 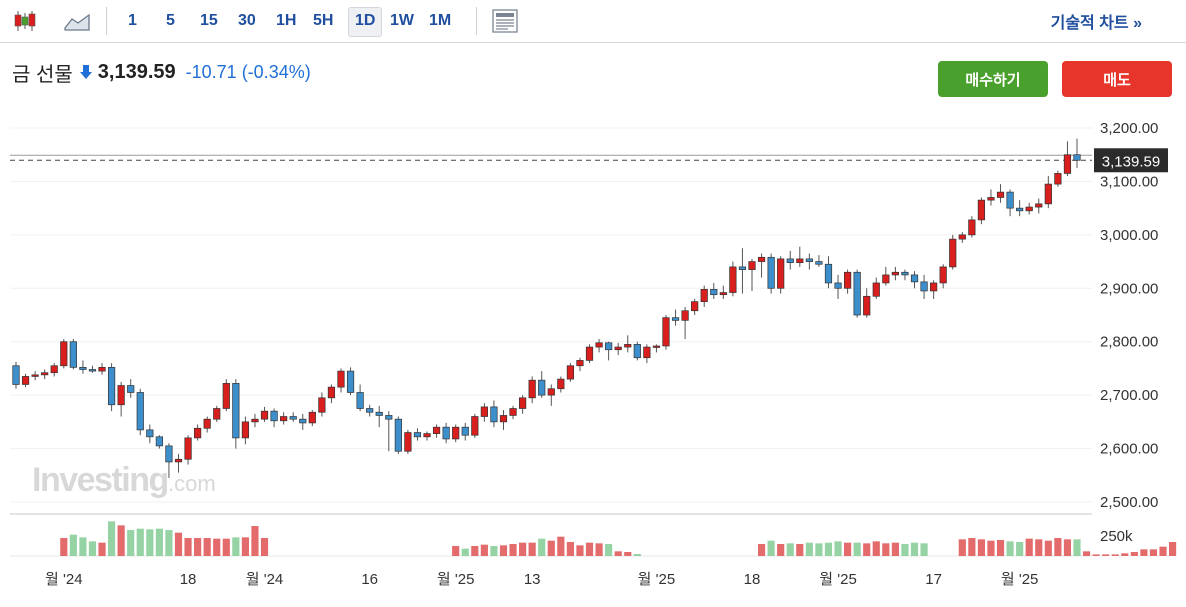 I want to click on period-30: 30, so click(x=247, y=20).